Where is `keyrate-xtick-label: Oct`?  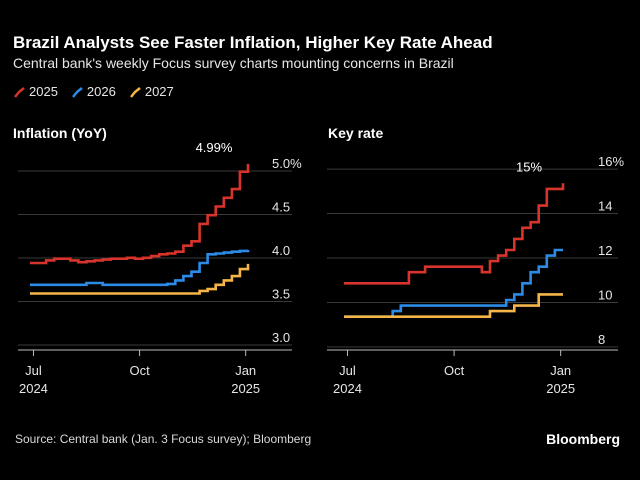 keyrate-xtick-label: Oct is located at coordinates (454, 370).